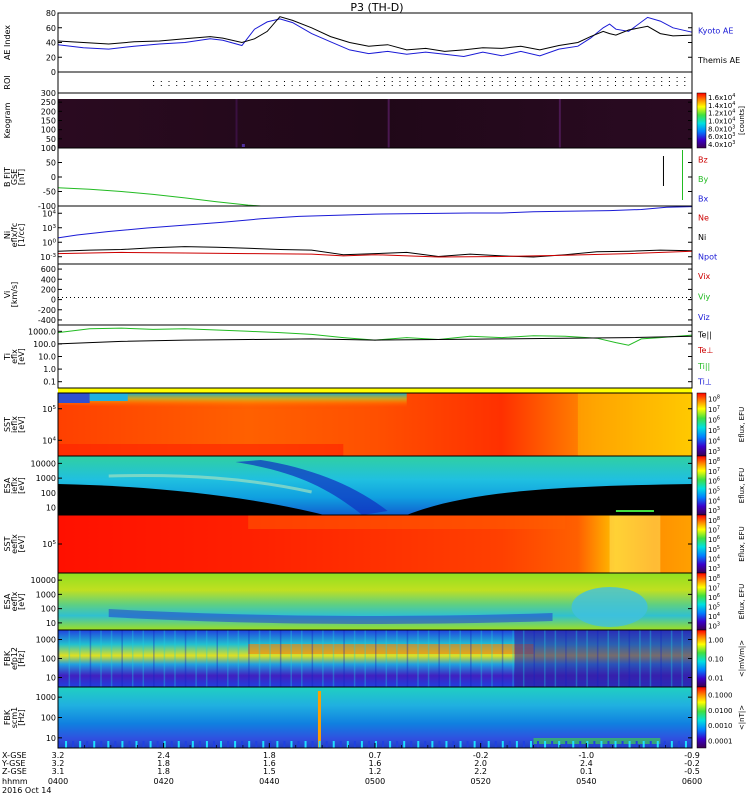 This screenshot has height=800, width=750. I want to click on esa-ion-band, so click(210, 484).